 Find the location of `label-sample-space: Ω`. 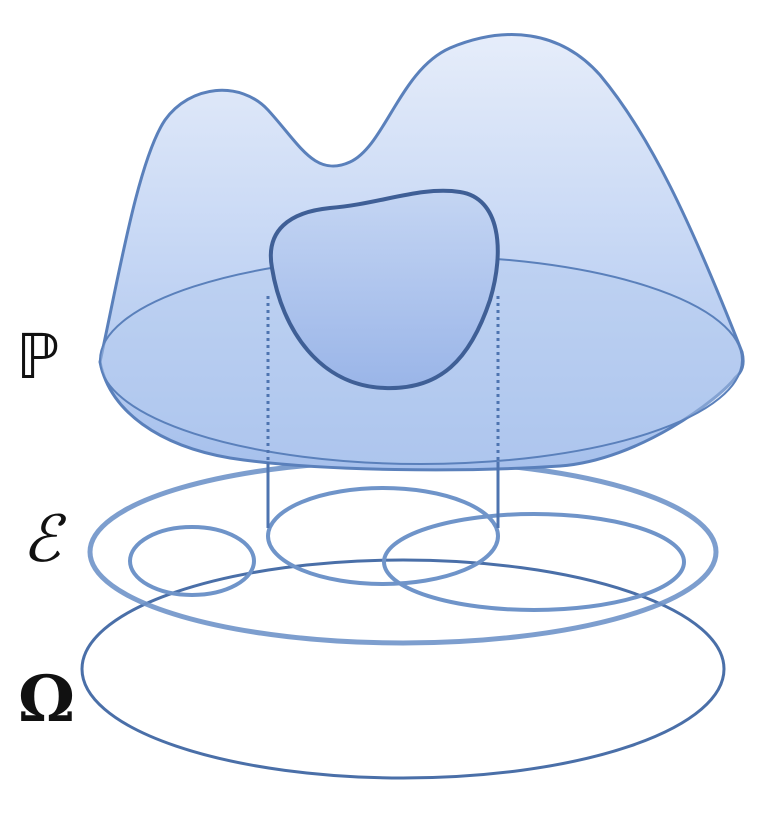

label-sample-space: Ω is located at coordinates (46, 699).